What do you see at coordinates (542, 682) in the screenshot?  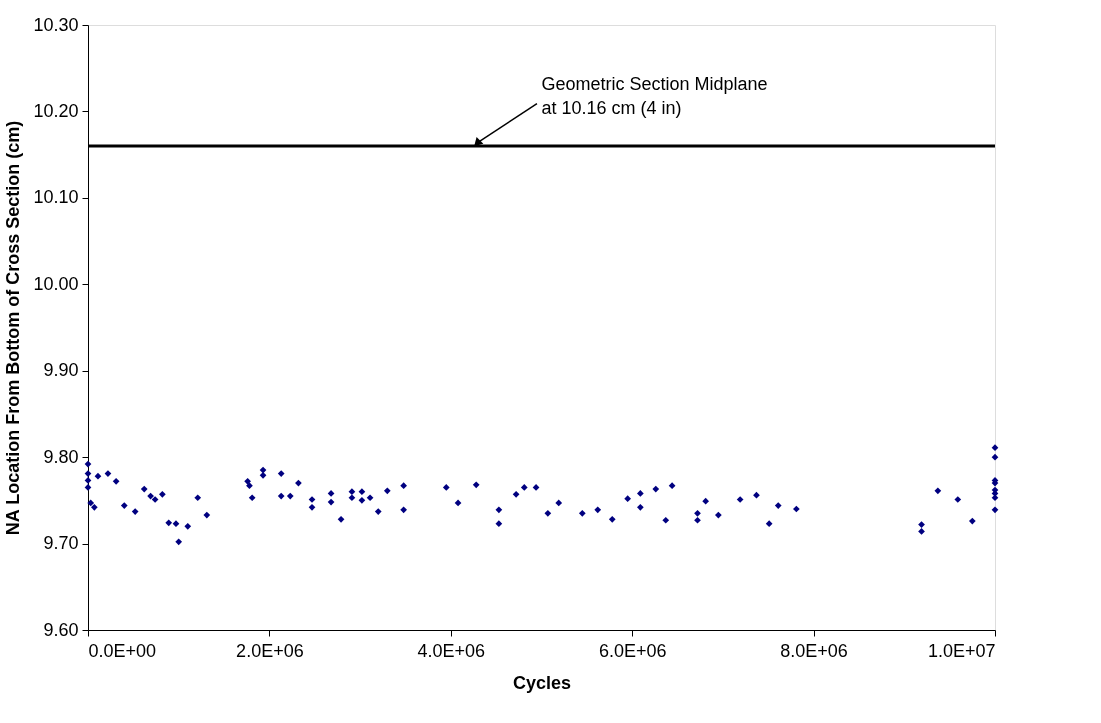 I see `x-axis-title: Cycles` at bounding box center [542, 682].